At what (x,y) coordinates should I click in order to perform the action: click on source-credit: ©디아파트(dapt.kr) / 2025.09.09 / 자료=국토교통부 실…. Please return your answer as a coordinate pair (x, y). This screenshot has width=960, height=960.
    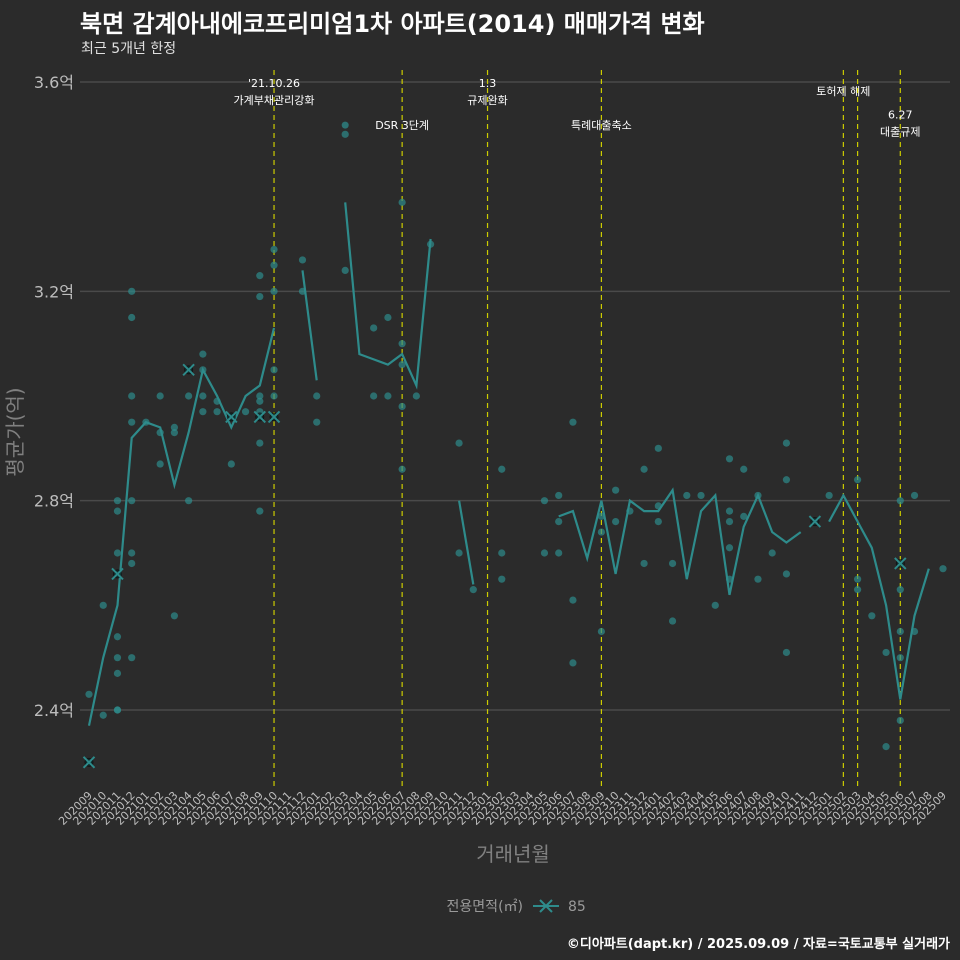
    Looking at the image, I should click on (758, 944).